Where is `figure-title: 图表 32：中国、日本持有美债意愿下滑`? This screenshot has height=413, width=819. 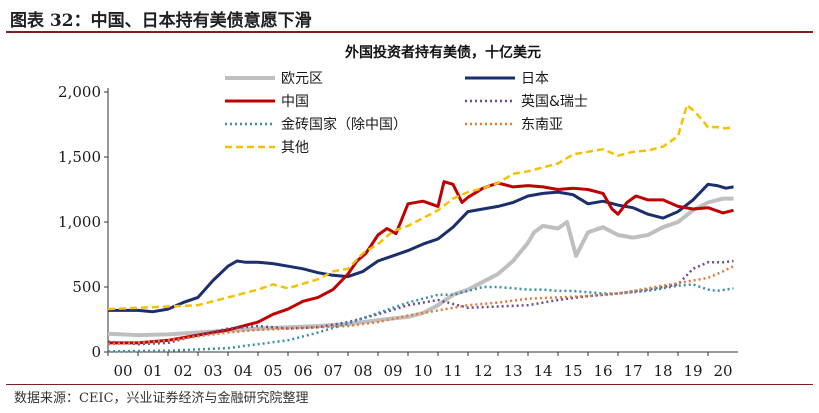
figure-title: 图表 32：中国、日本持有美债意愿下滑 is located at coordinates (161, 21).